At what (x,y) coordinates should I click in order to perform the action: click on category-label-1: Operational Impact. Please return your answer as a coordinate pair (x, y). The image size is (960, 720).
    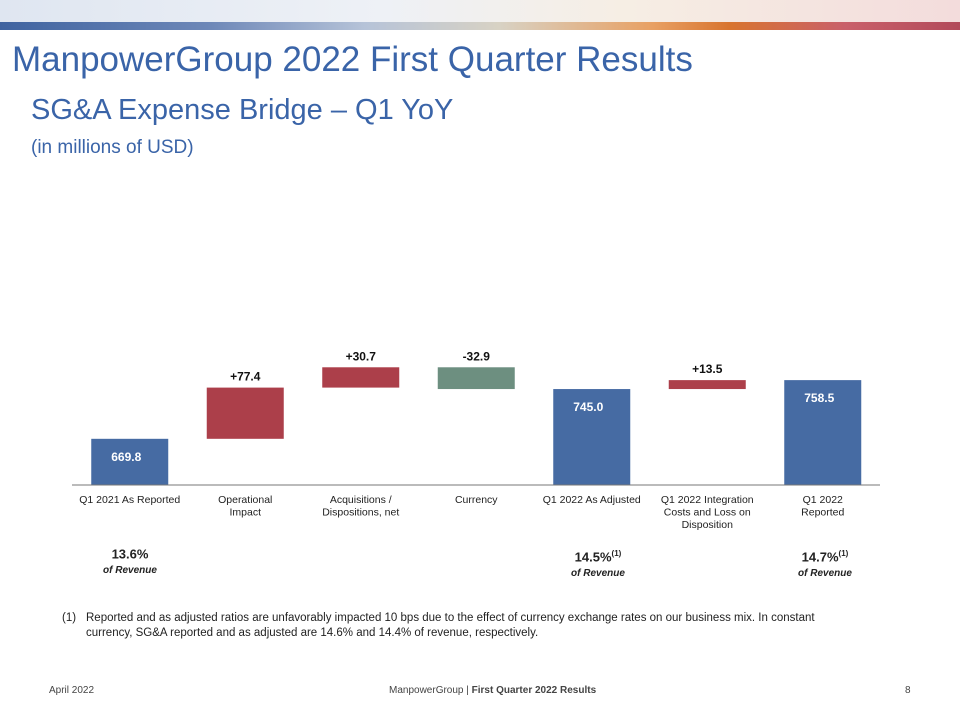
    Looking at the image, I should click on (245, 506).